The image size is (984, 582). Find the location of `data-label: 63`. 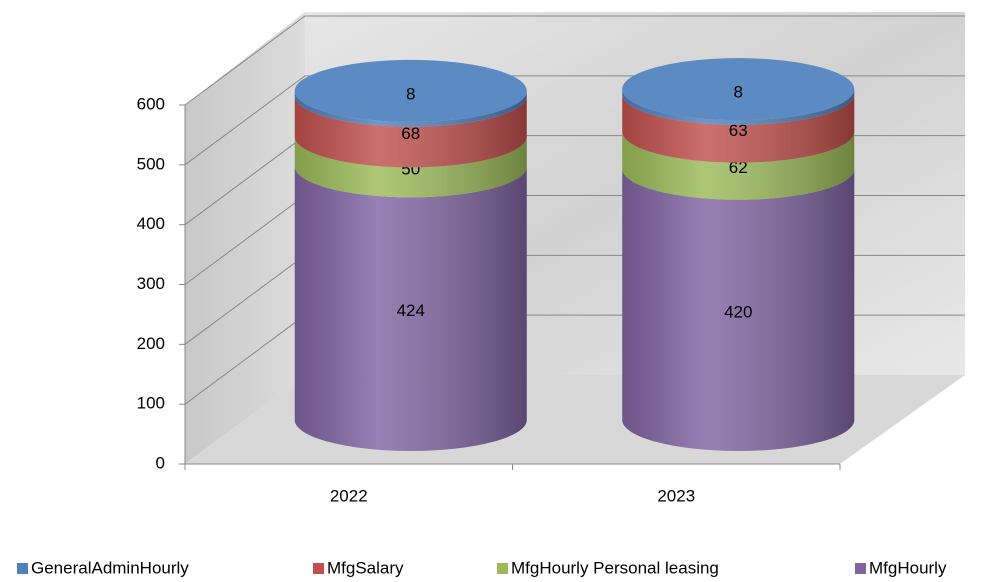

data-label: 63 is located at coordinates (738, 130).